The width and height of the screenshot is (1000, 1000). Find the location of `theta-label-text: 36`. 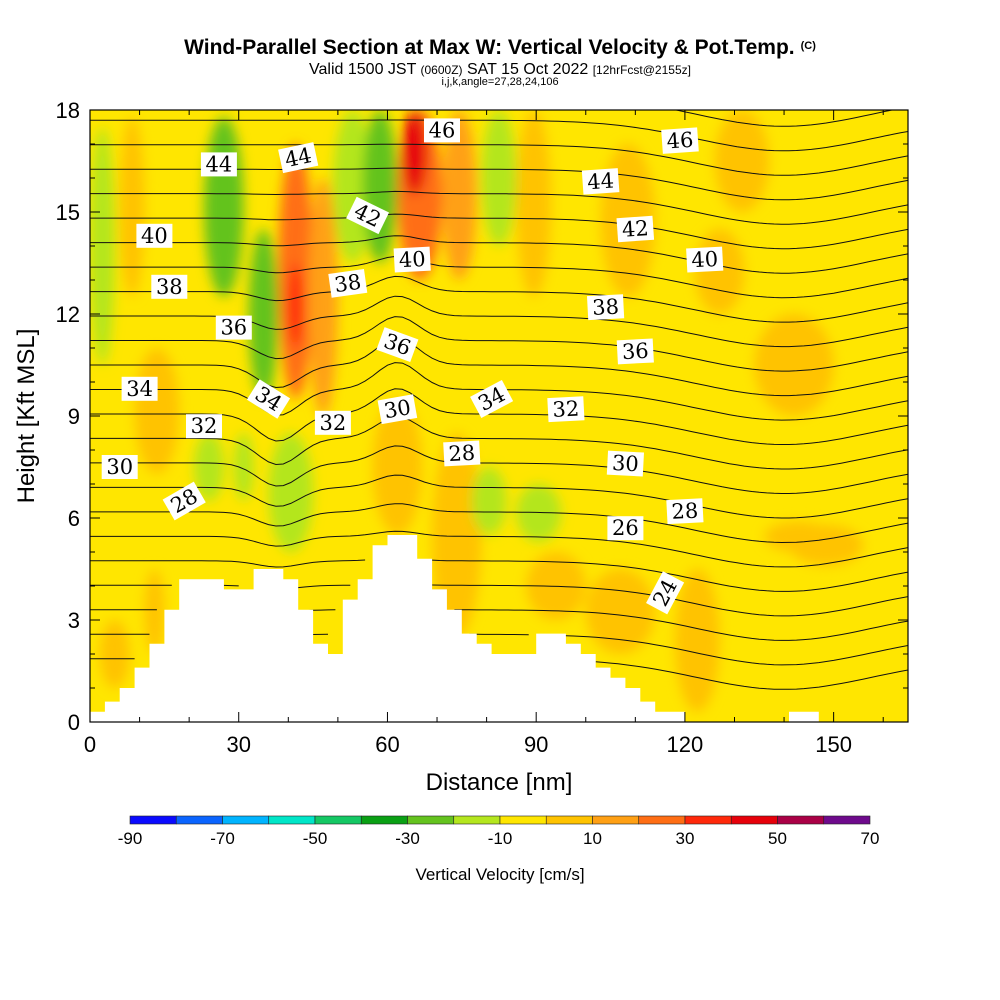

theta-label-text: 36 is located at coordinates (233, 328).